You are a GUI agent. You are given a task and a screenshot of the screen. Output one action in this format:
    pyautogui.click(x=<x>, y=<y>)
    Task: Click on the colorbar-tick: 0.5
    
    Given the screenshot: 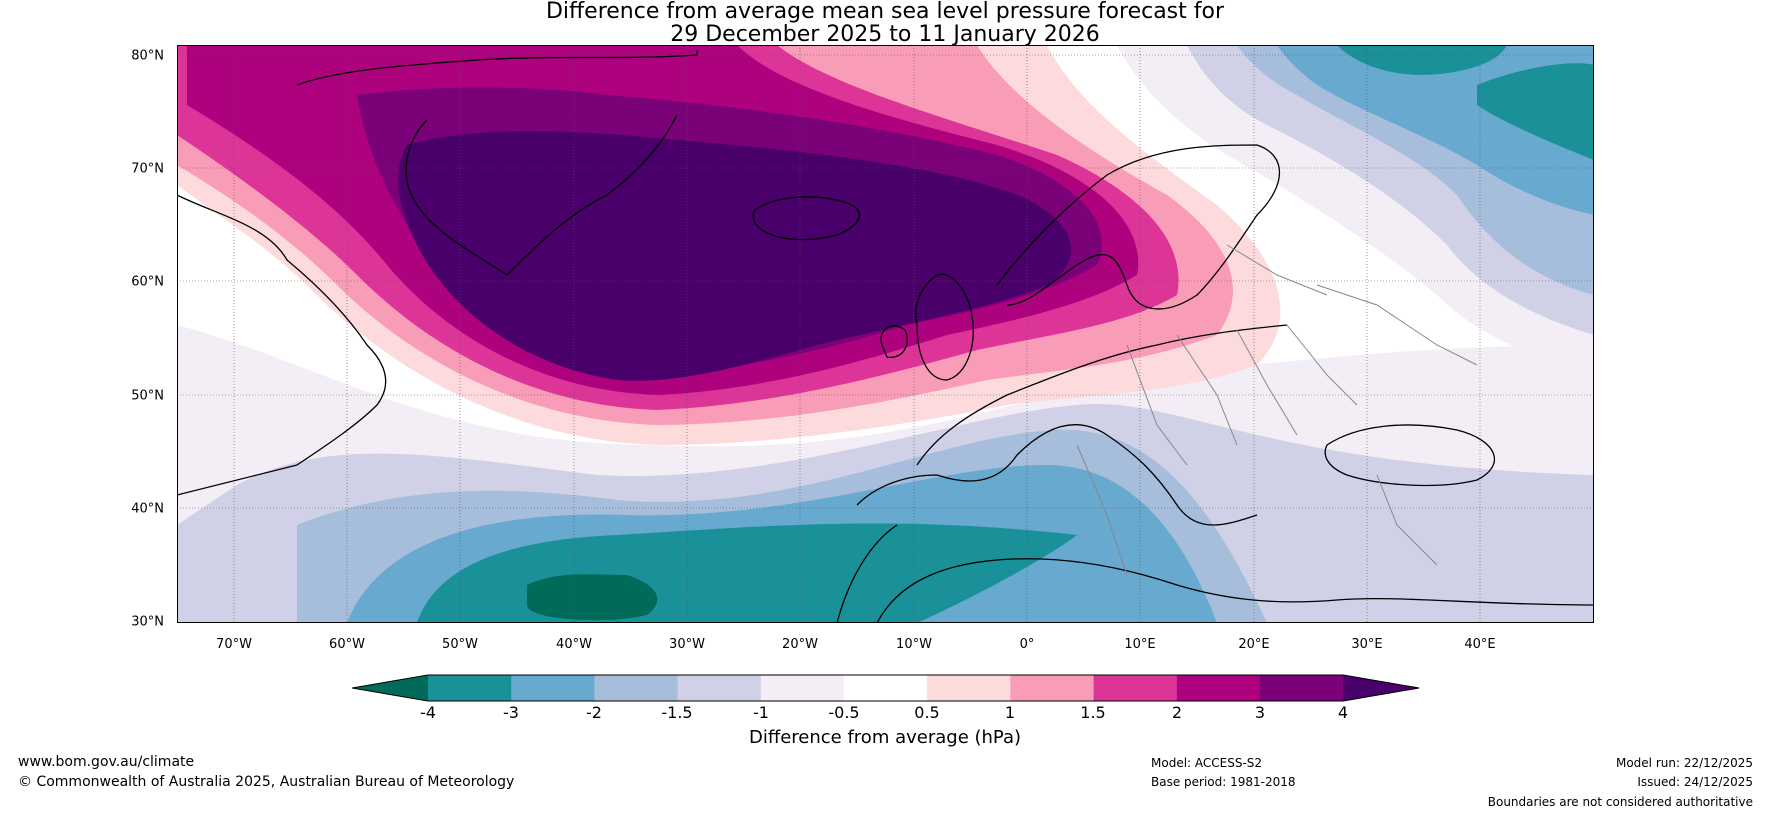 What is the action you would take?
    pyautogui.click(x=927, y=712)
    